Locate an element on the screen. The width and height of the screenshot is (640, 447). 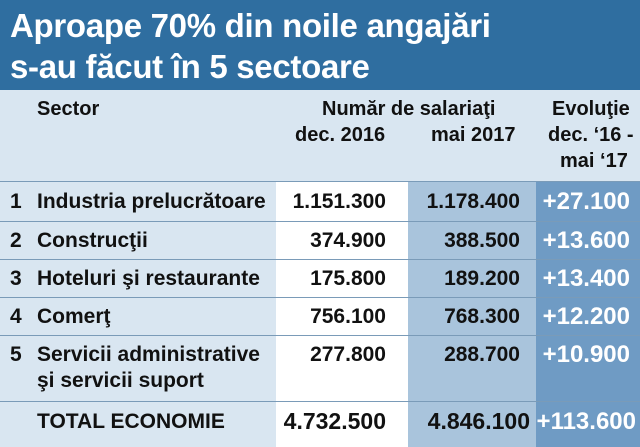
row-sector: Hoteluri şi restaurante is located at coordinates (148, 278).